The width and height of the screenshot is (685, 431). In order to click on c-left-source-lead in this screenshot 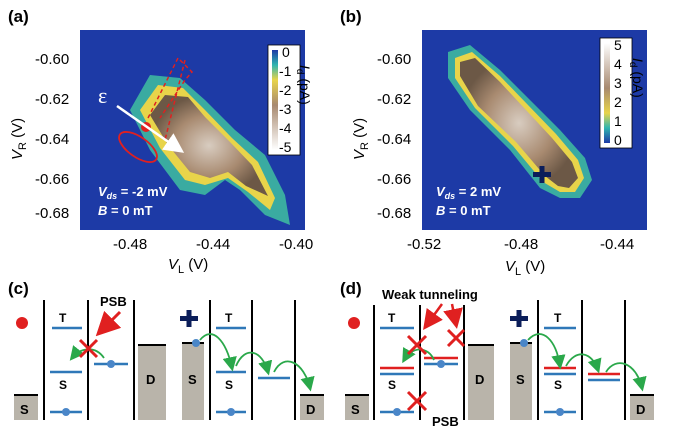, I will do `click(26, 407)`.